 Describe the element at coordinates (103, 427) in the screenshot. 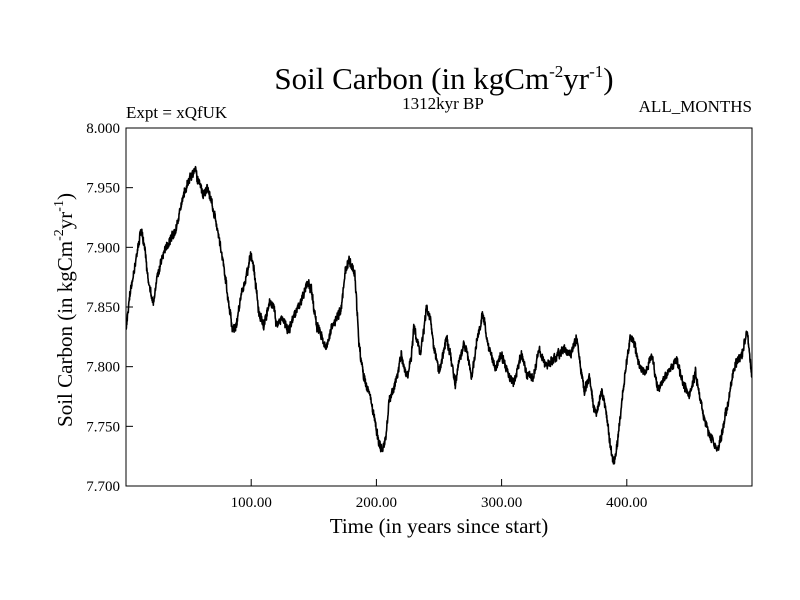

I see `y-tick-label: 7.750` at that location.